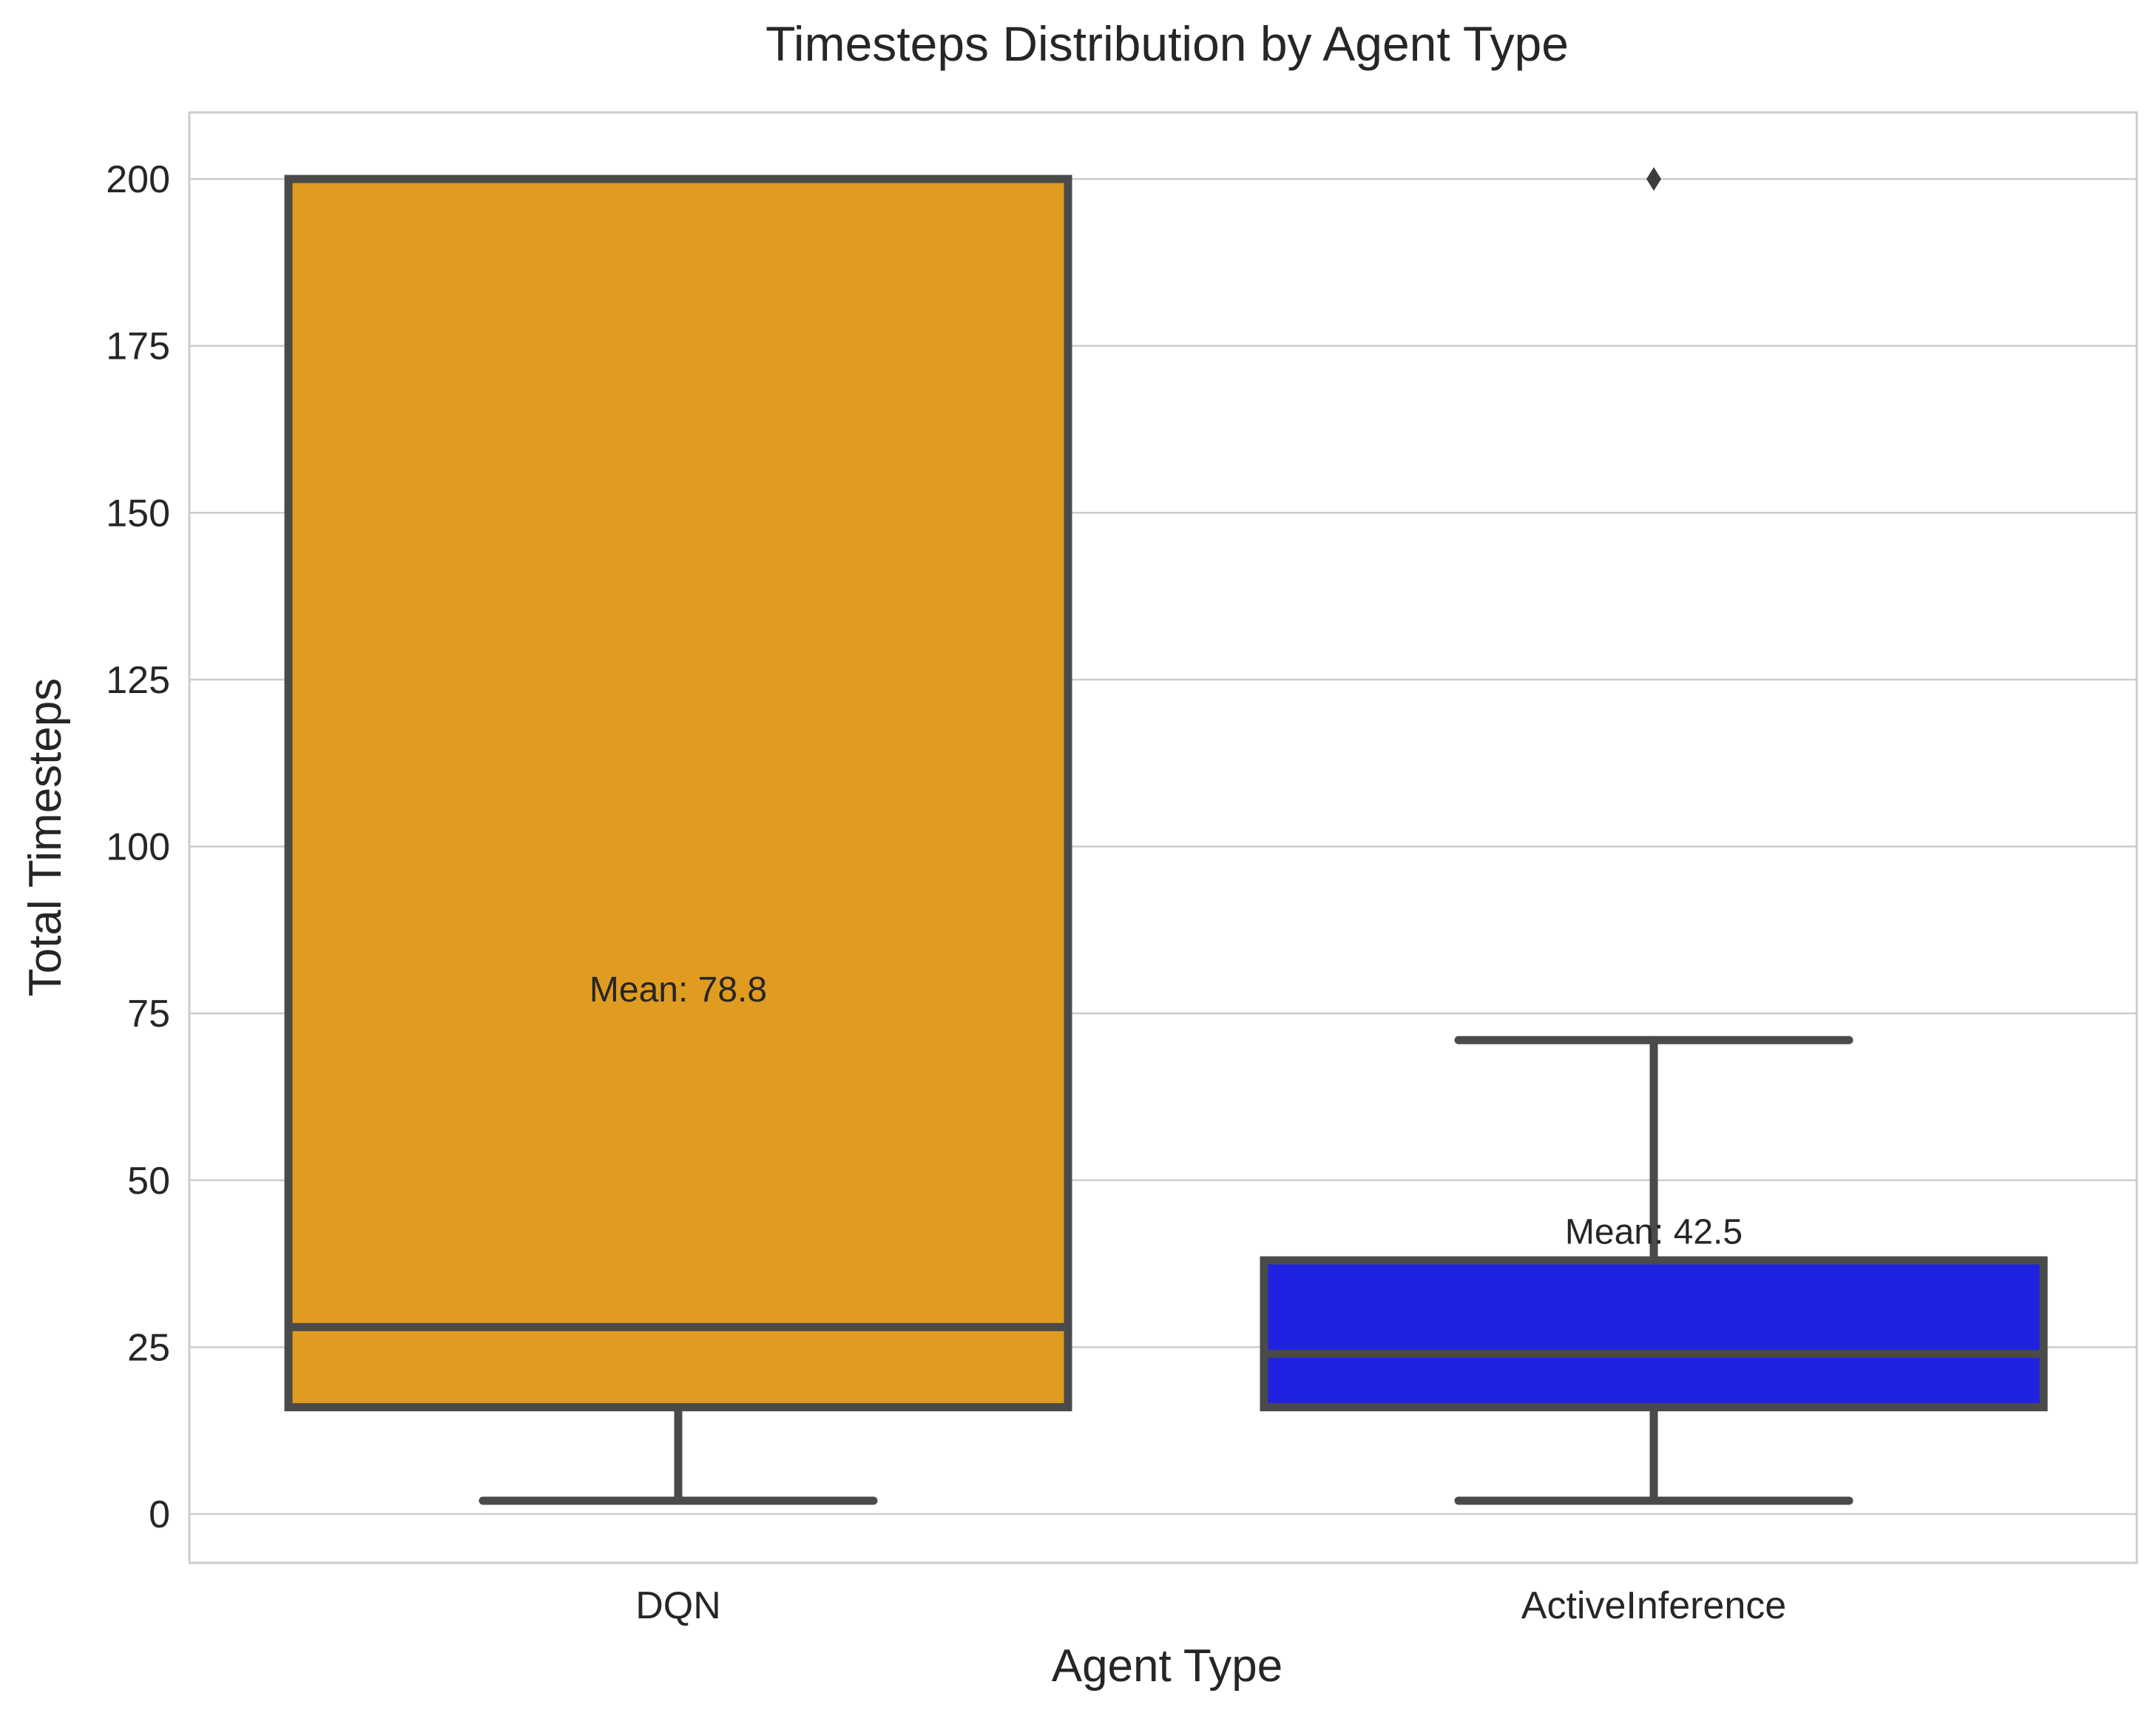 This screenshot has width=2156, height=1713. I want to click on chart-title: Timesteps Distribution by Agent Type, so click(1167, 43).